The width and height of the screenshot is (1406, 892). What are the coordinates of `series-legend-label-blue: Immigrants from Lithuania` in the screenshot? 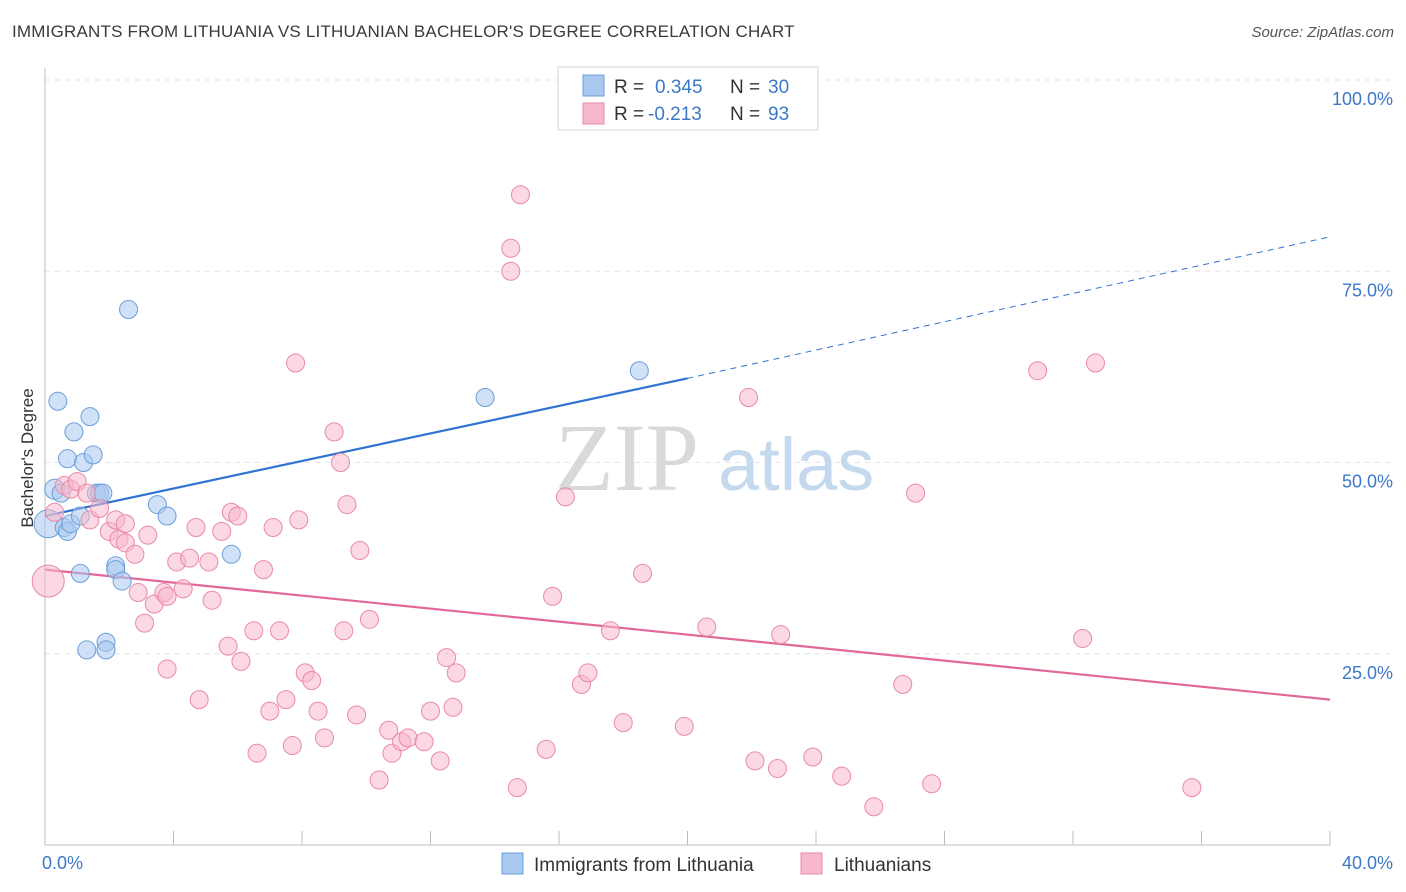 It's located at (644, 865).